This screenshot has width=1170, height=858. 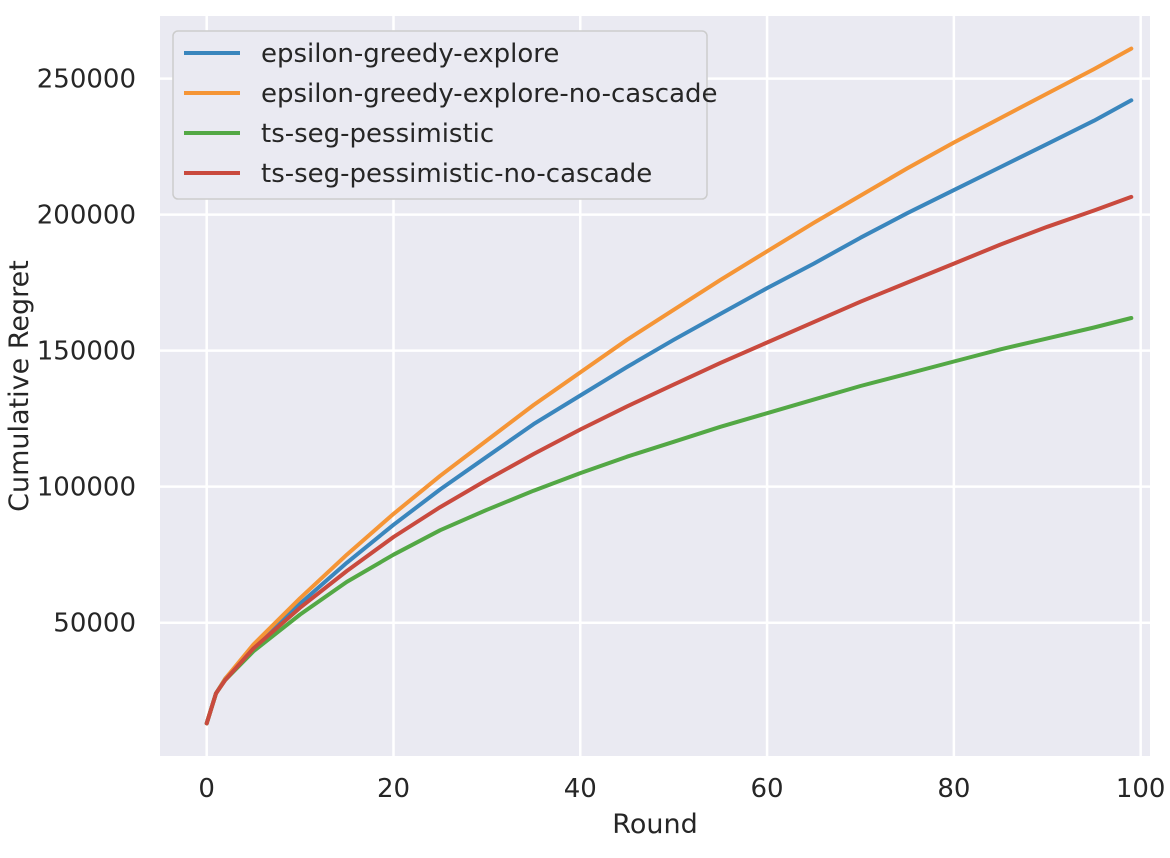 I want to click on y-tick-label: 150000, so click(x=86, y=352).